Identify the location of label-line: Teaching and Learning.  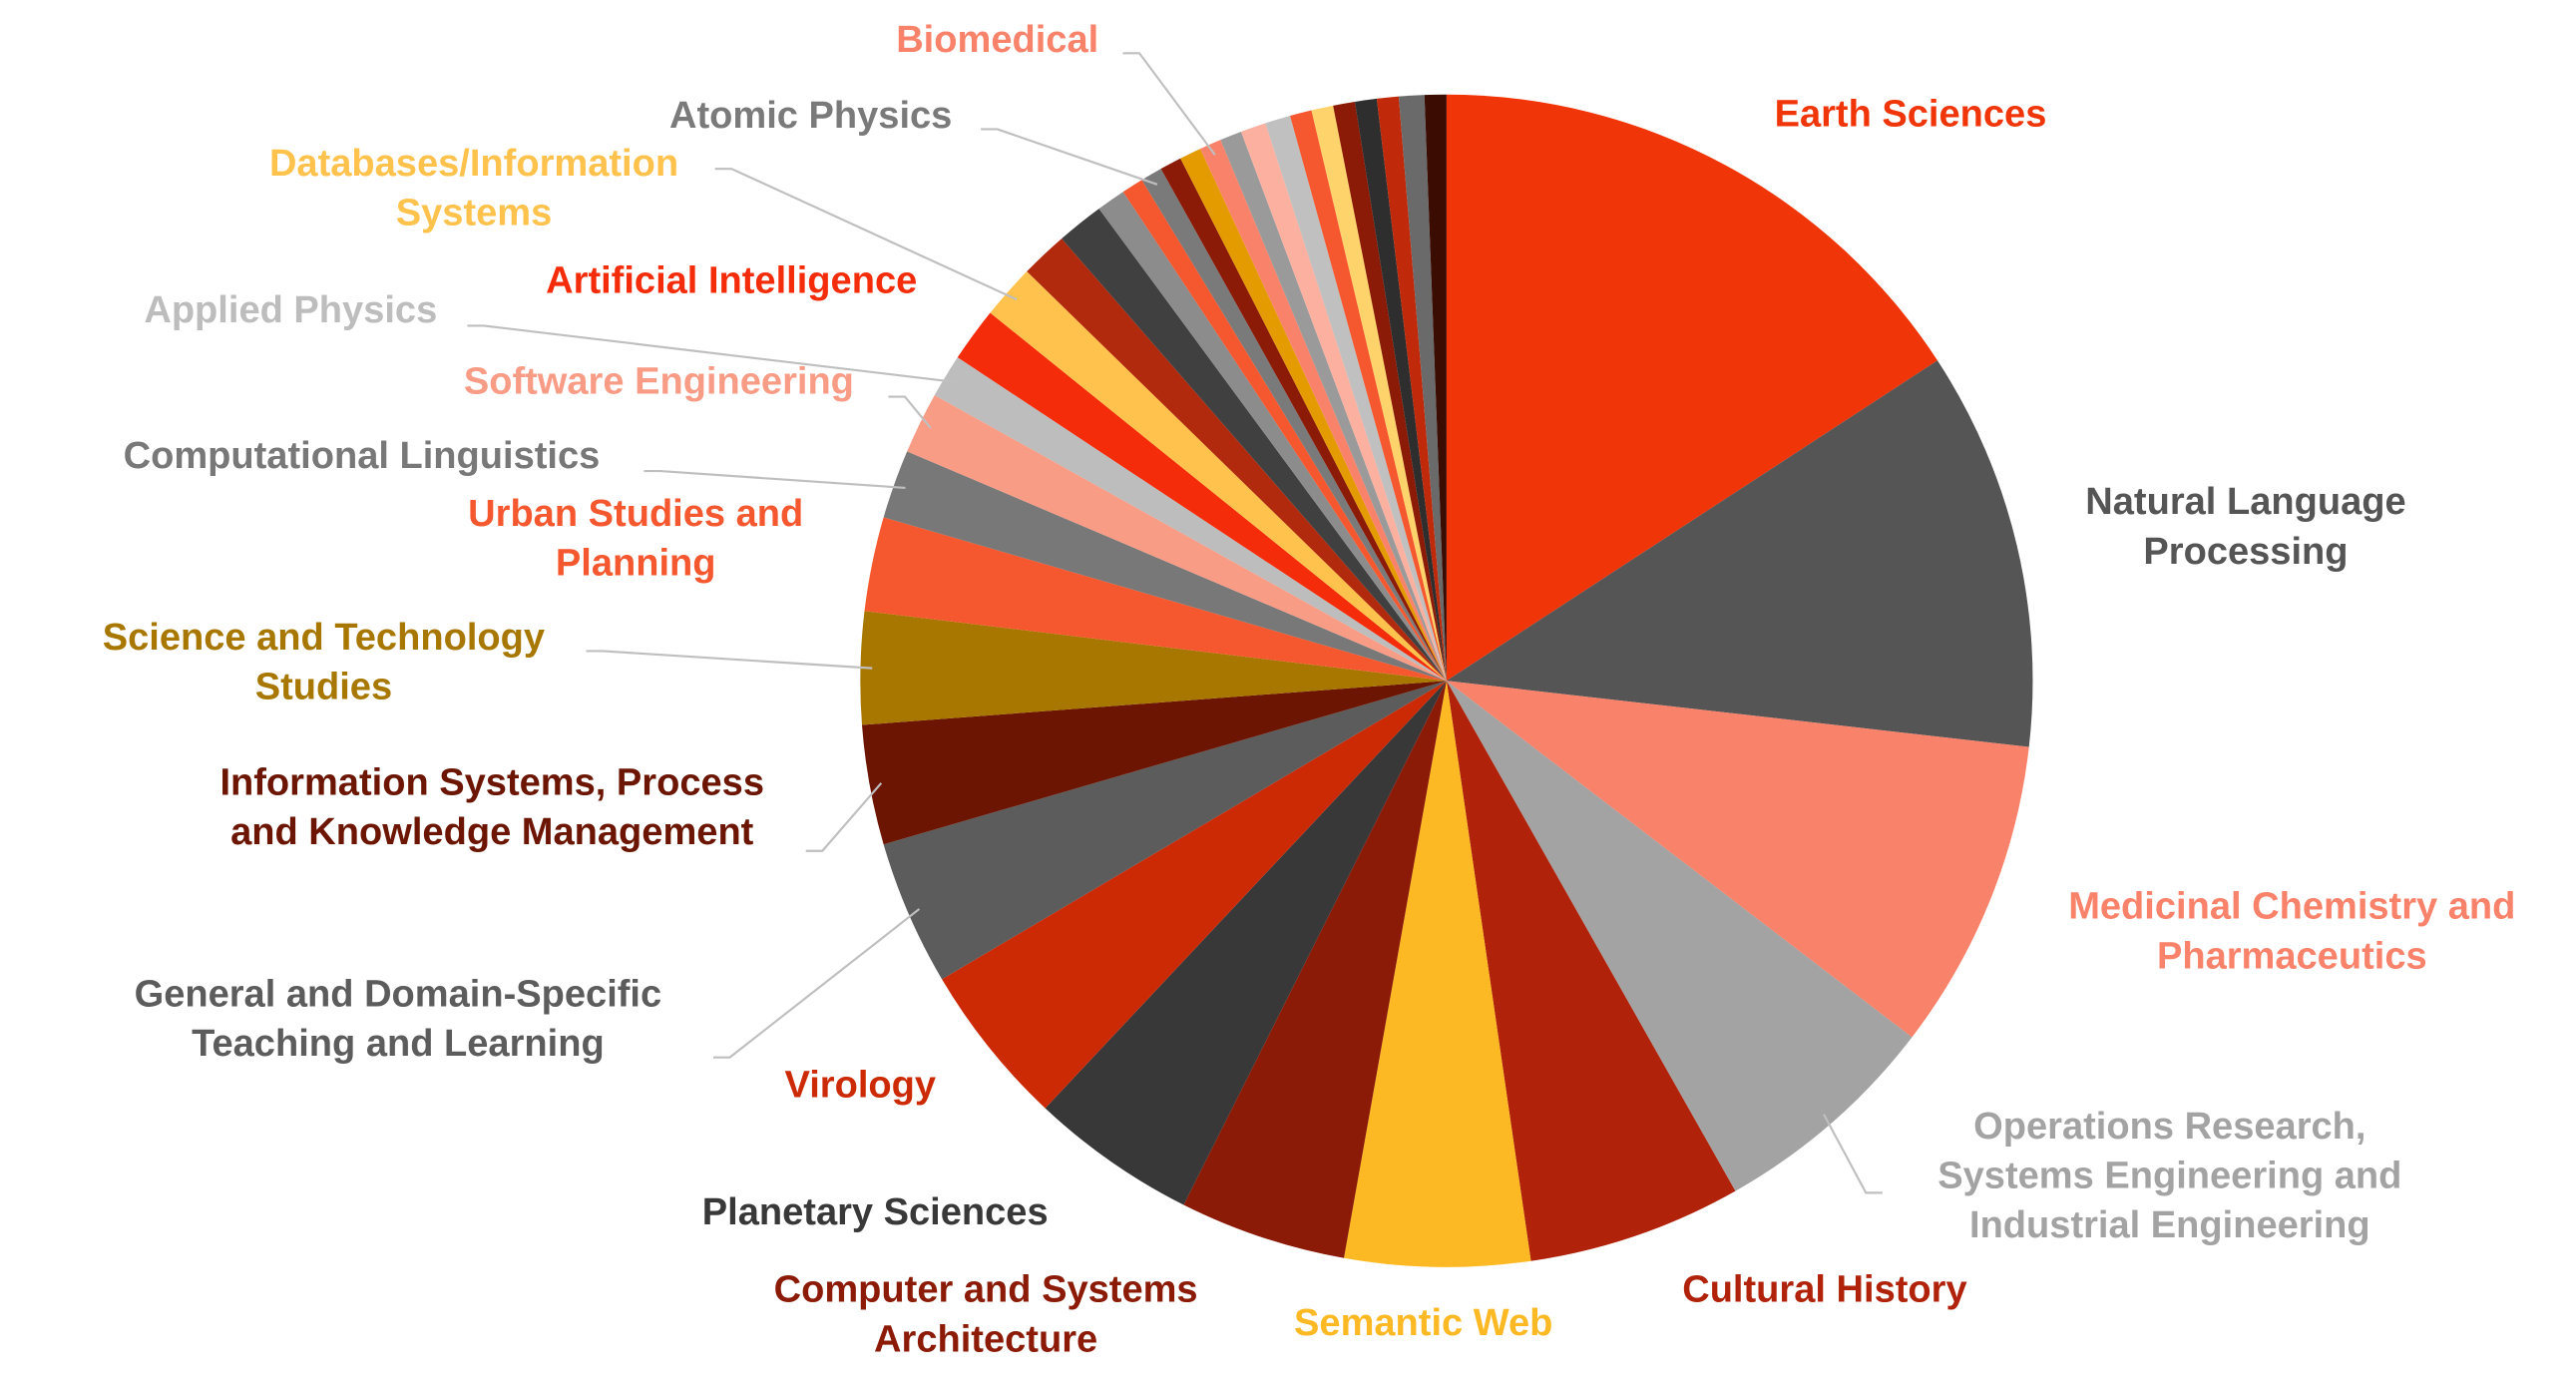
(398, 1044).